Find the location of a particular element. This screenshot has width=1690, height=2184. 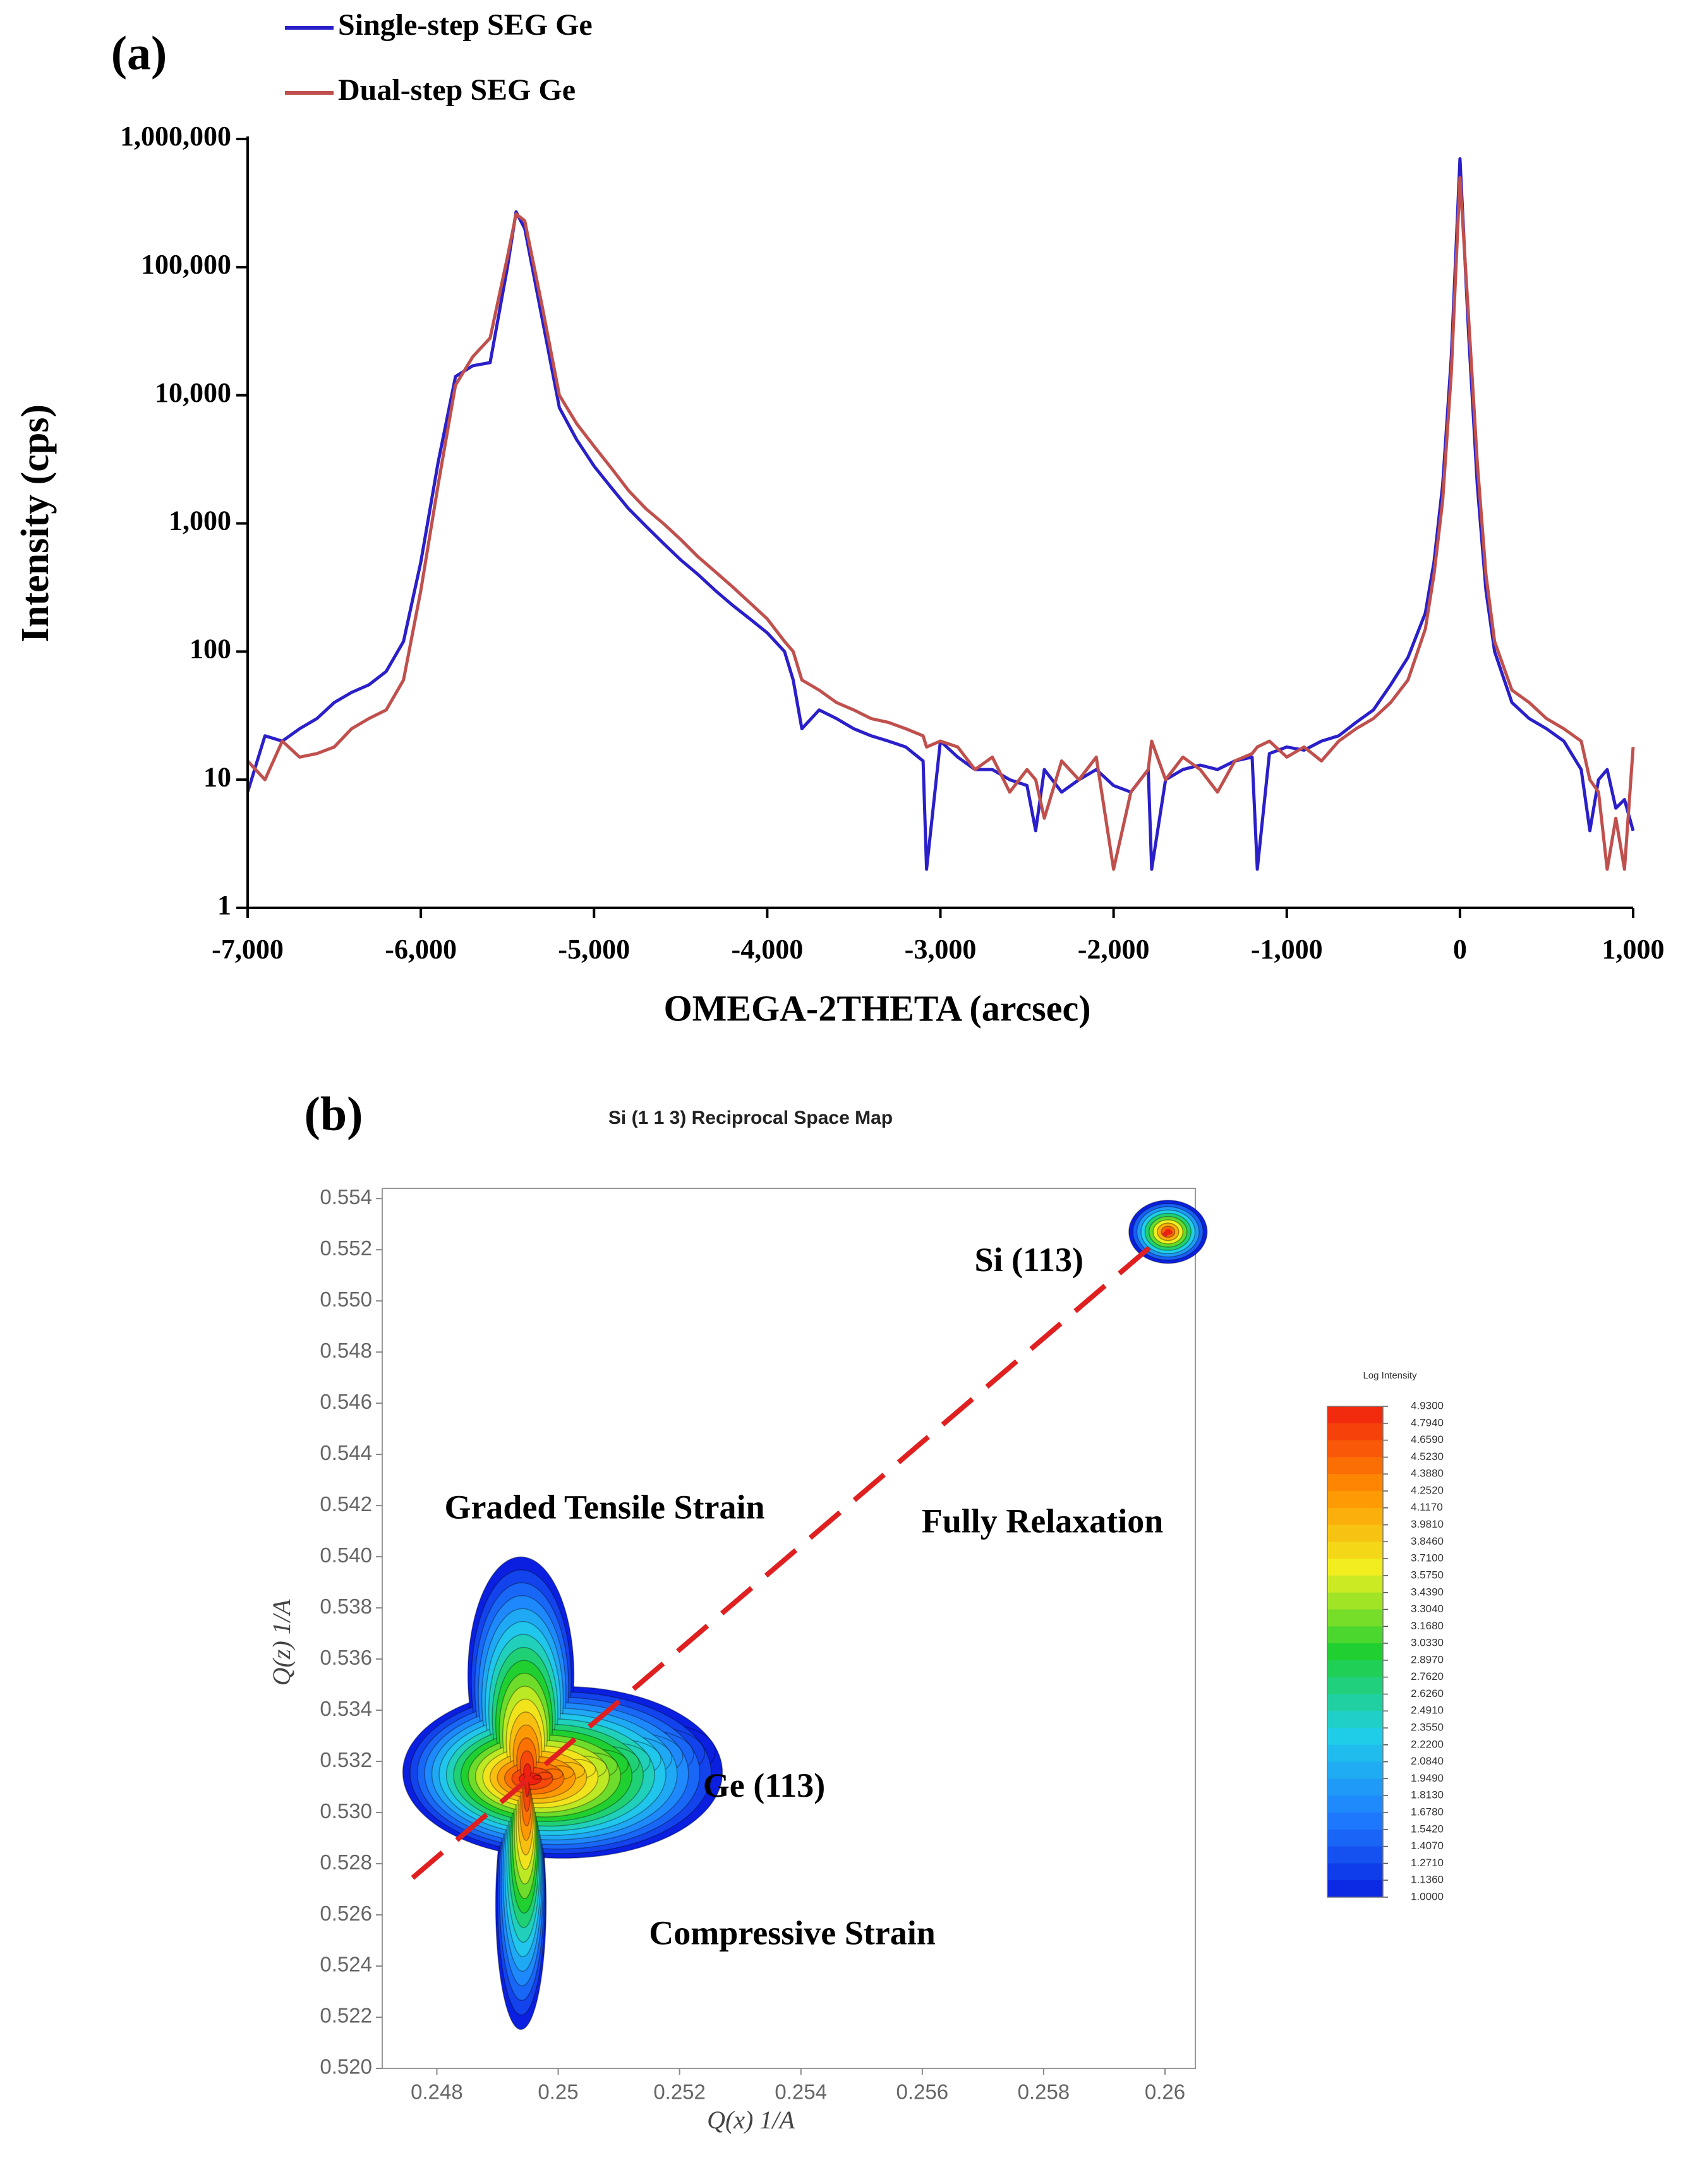

y-tick-label: 0.548 is located at coordinates (346, 1350).